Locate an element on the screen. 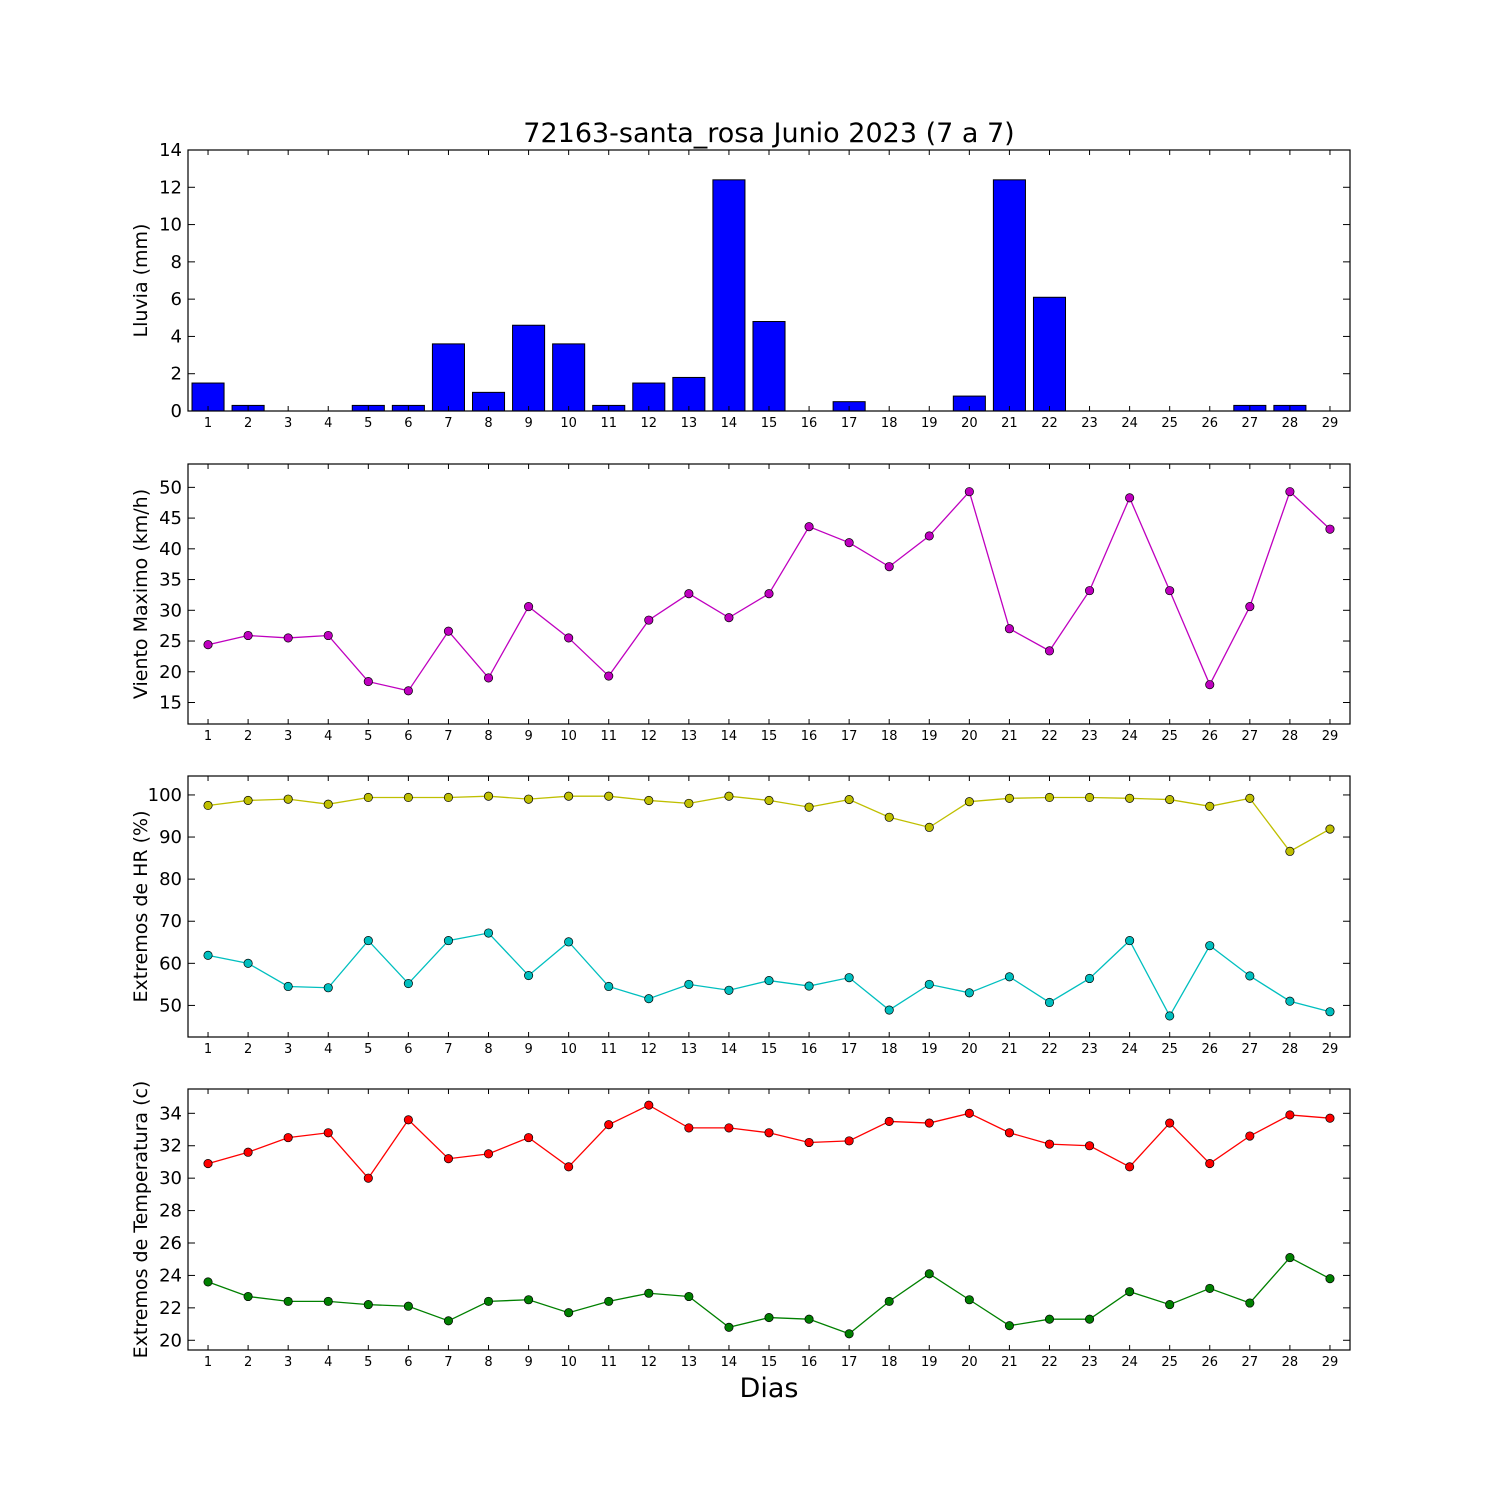  rain-y-tick-label: 8 is located at coordinates (176, 262).